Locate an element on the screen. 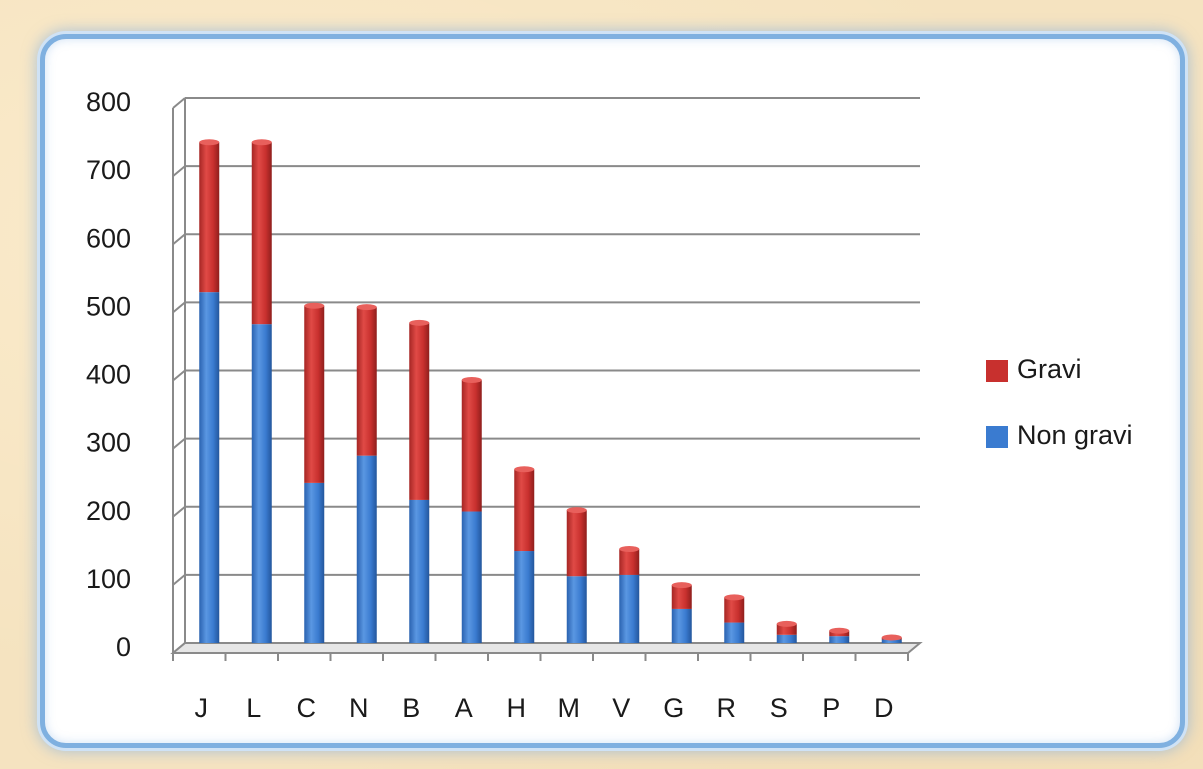 Image resolution: width=1203 pixels, height=769 pixels. y-tick-label: 700 is located at coordinates (108, 170).